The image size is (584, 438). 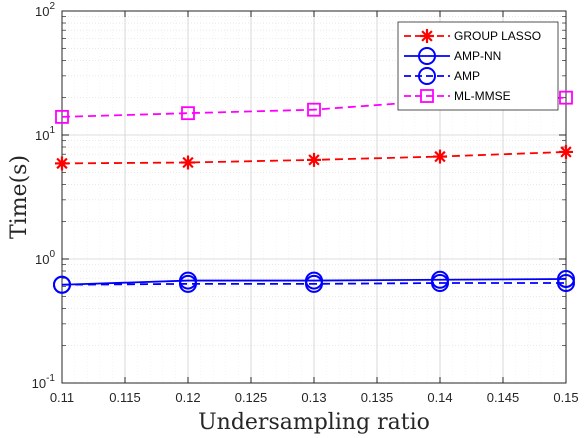 What do you see at coordinates (377, 397) in the screenshot?
I see `x-tick-label: 0.135` at bounding box center [377, 397].